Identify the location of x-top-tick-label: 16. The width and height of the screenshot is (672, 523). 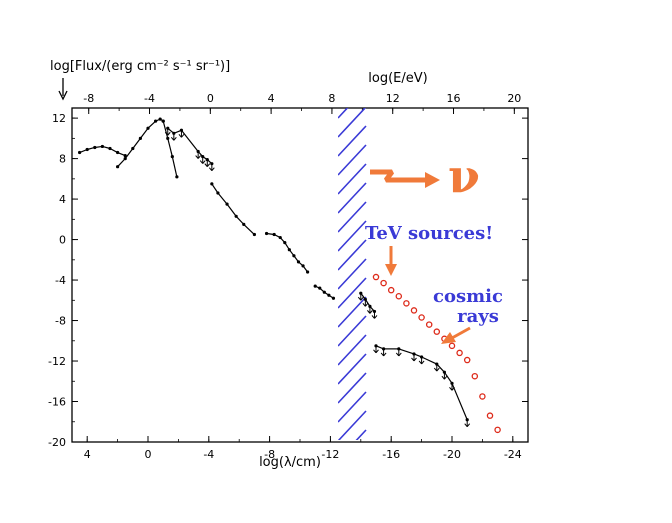
(454, 98).